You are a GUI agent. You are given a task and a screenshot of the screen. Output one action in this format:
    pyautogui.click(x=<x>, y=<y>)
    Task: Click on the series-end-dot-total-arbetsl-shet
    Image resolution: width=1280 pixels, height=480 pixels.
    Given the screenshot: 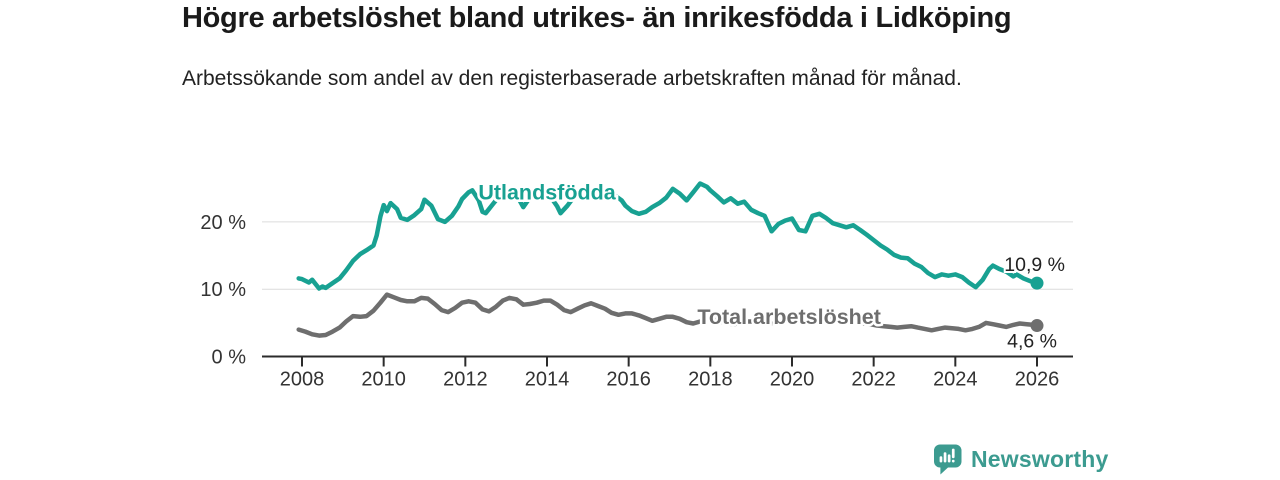 What is the action you would take?
    pyautogui.click(x=1037, y=326)
    